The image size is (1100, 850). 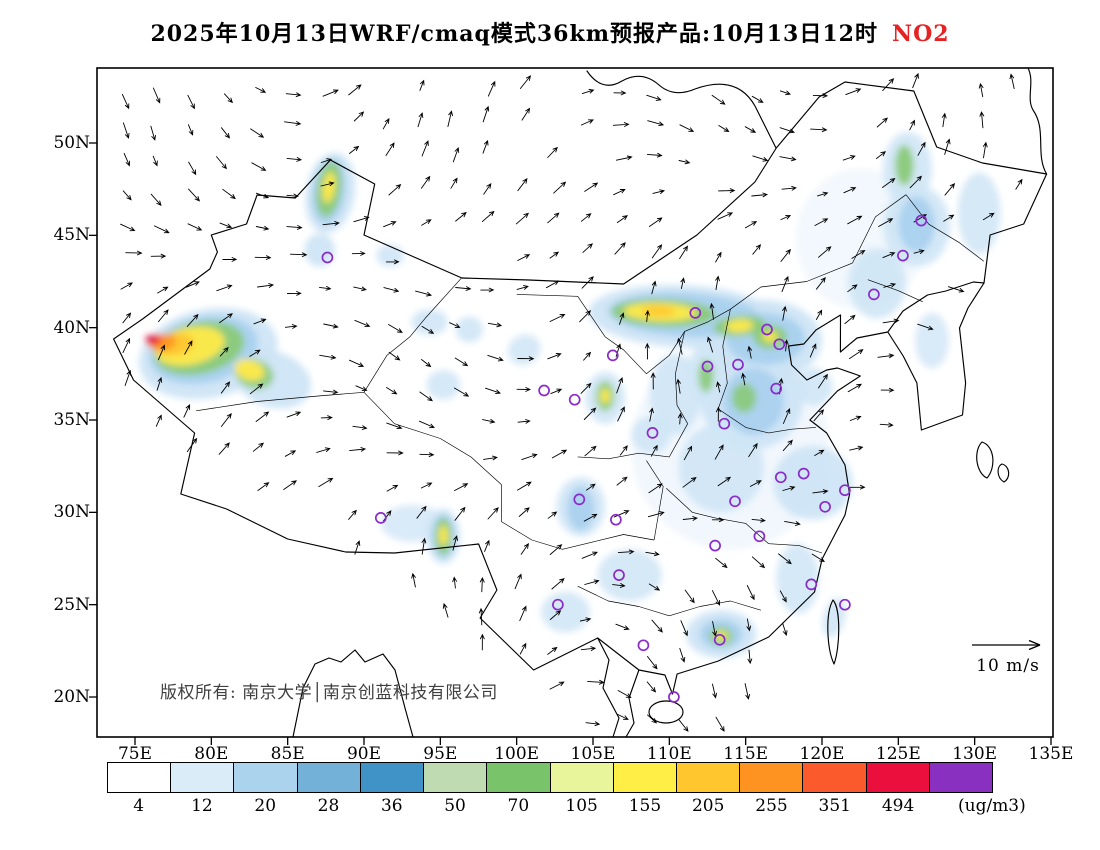 What do you see at coordinates (666, 712) in the screenshot?
I see `hainan-coastline` at bounding box center [666, 712].